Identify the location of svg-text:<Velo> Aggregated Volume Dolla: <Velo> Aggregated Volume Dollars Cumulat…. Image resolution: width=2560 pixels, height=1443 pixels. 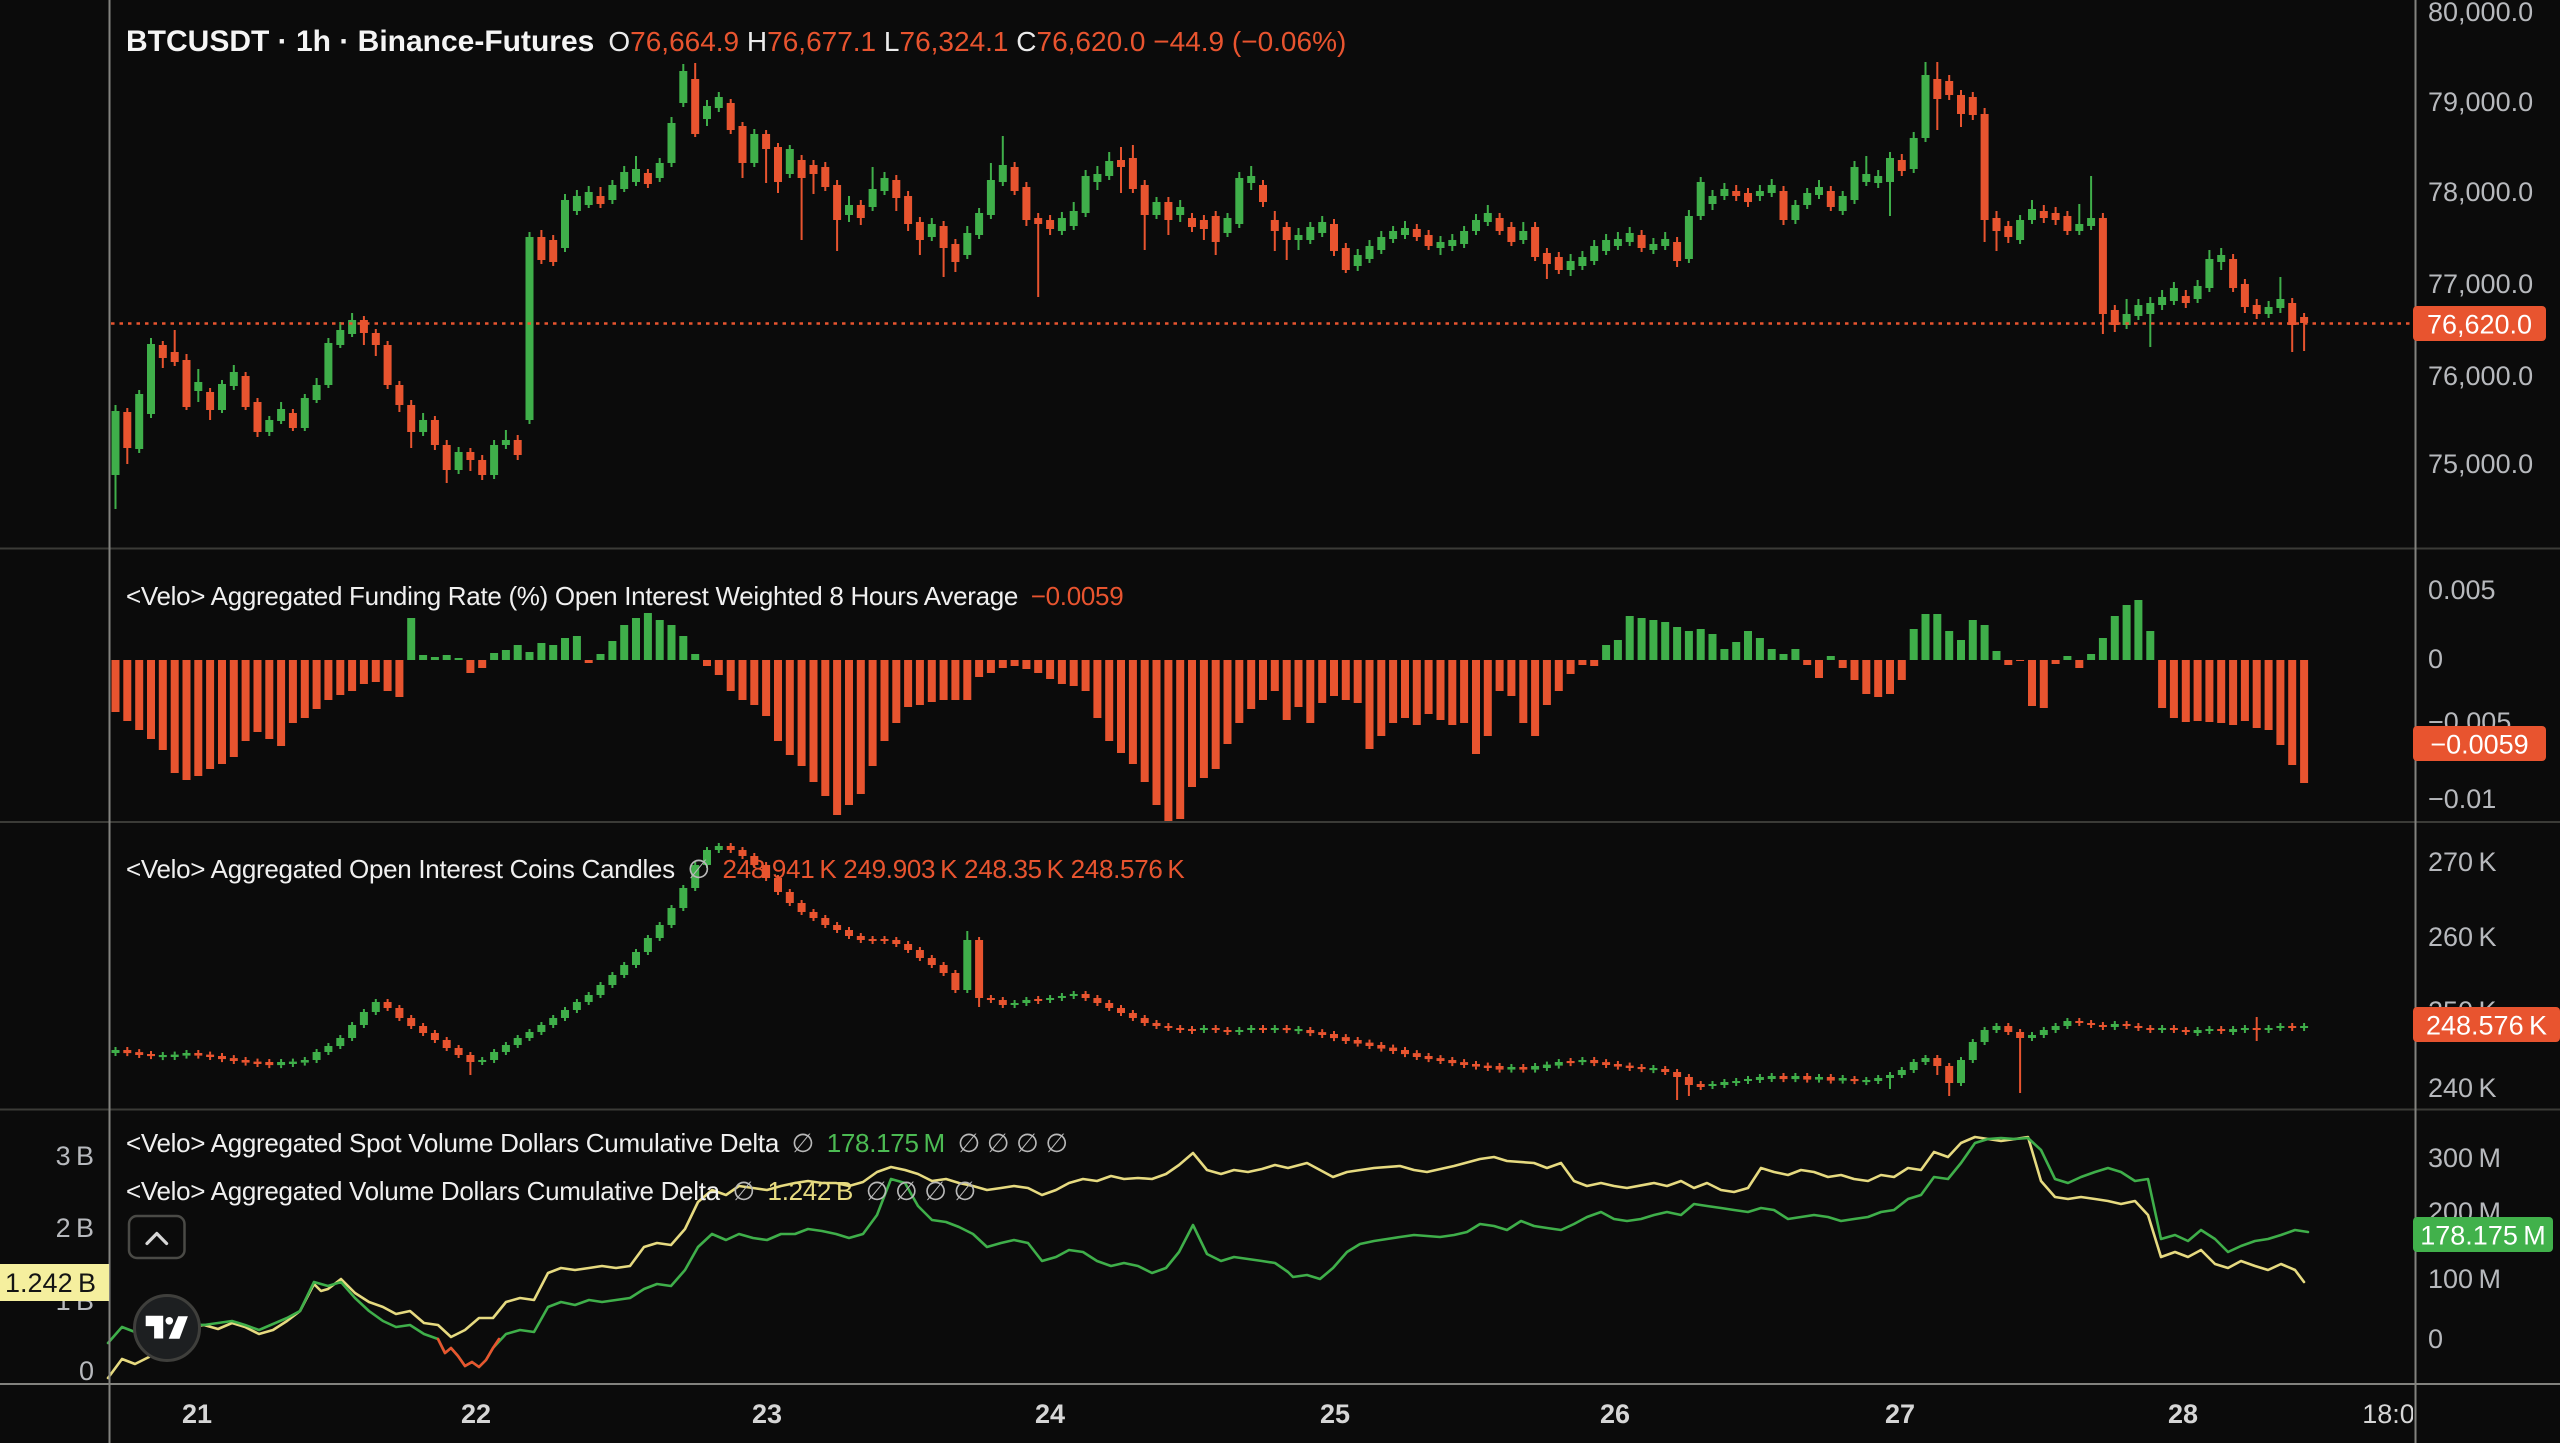
(551, 1191).